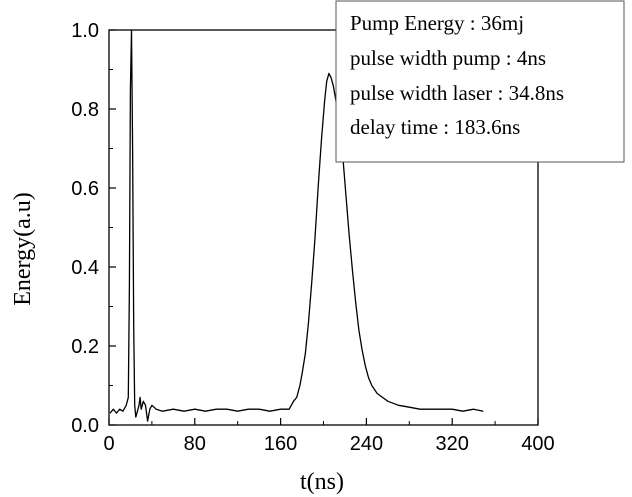 This screenshot has width=632, height=497. What do you see at coordinates (448, 58) in the screenshot?
I see `annotation-line-2: pulse width pump : 4ns` at bounding box center [448, 58].